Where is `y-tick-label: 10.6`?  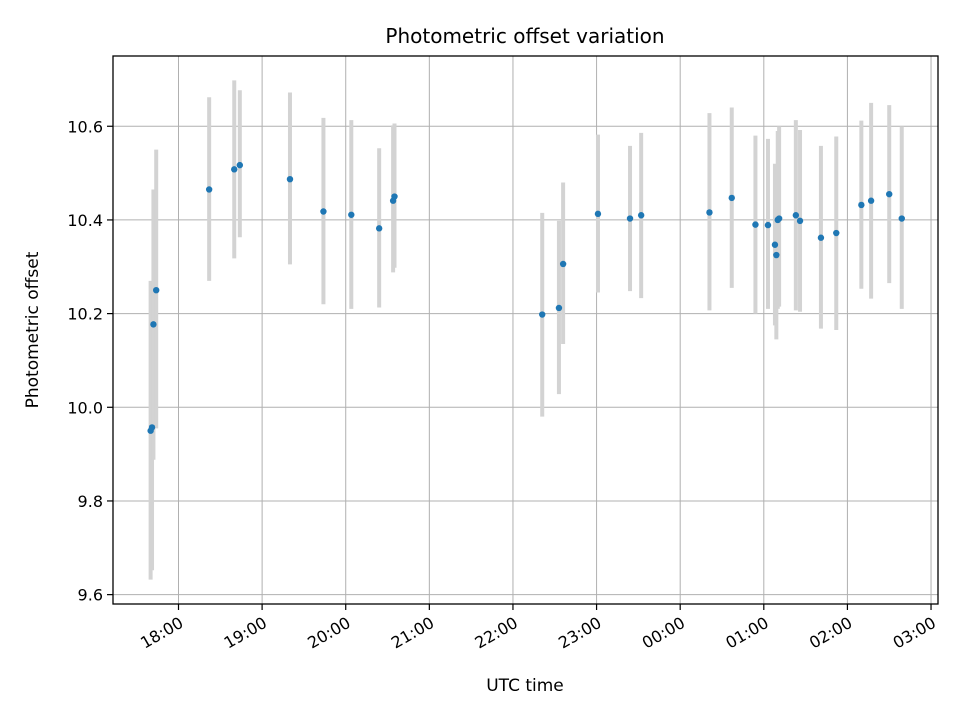
y-tick-label: 10.6 is located at coordinates (85, 126).